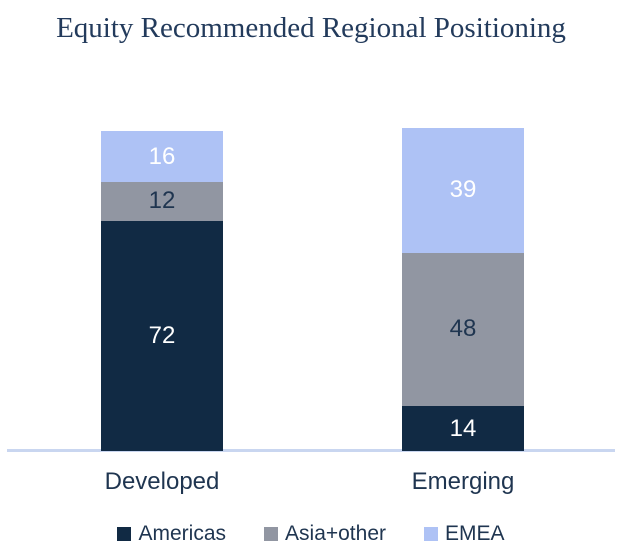 The height and width of the screenshot is (559, 622). I want to click on bar-developed: 72 12 16, so click(162, 291).